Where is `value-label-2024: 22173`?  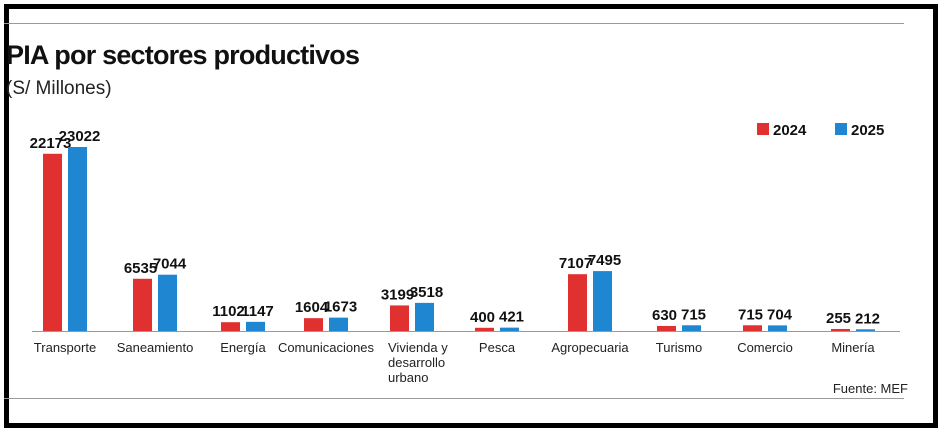
value-label-2024: 22173 is located at coordinates (51, 143).